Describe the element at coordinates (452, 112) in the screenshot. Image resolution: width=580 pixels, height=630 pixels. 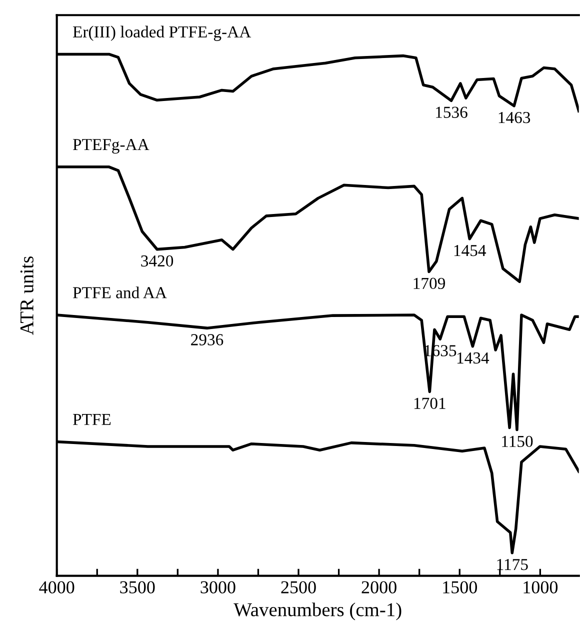
I see `annotation: 1536` at that location.